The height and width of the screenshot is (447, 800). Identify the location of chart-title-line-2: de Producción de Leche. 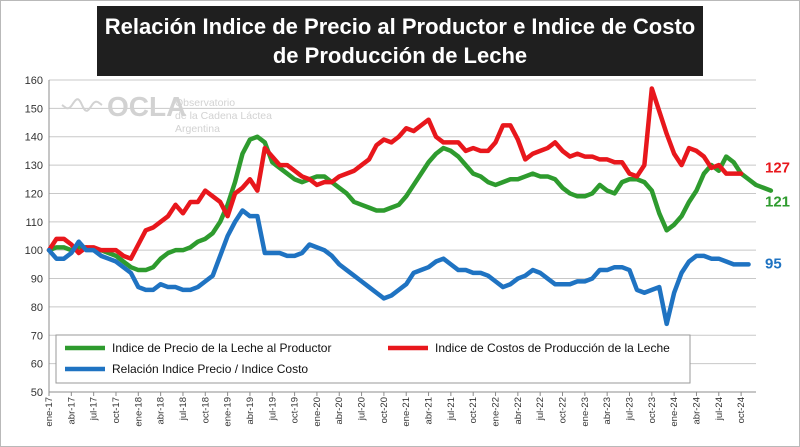
(400, 55).